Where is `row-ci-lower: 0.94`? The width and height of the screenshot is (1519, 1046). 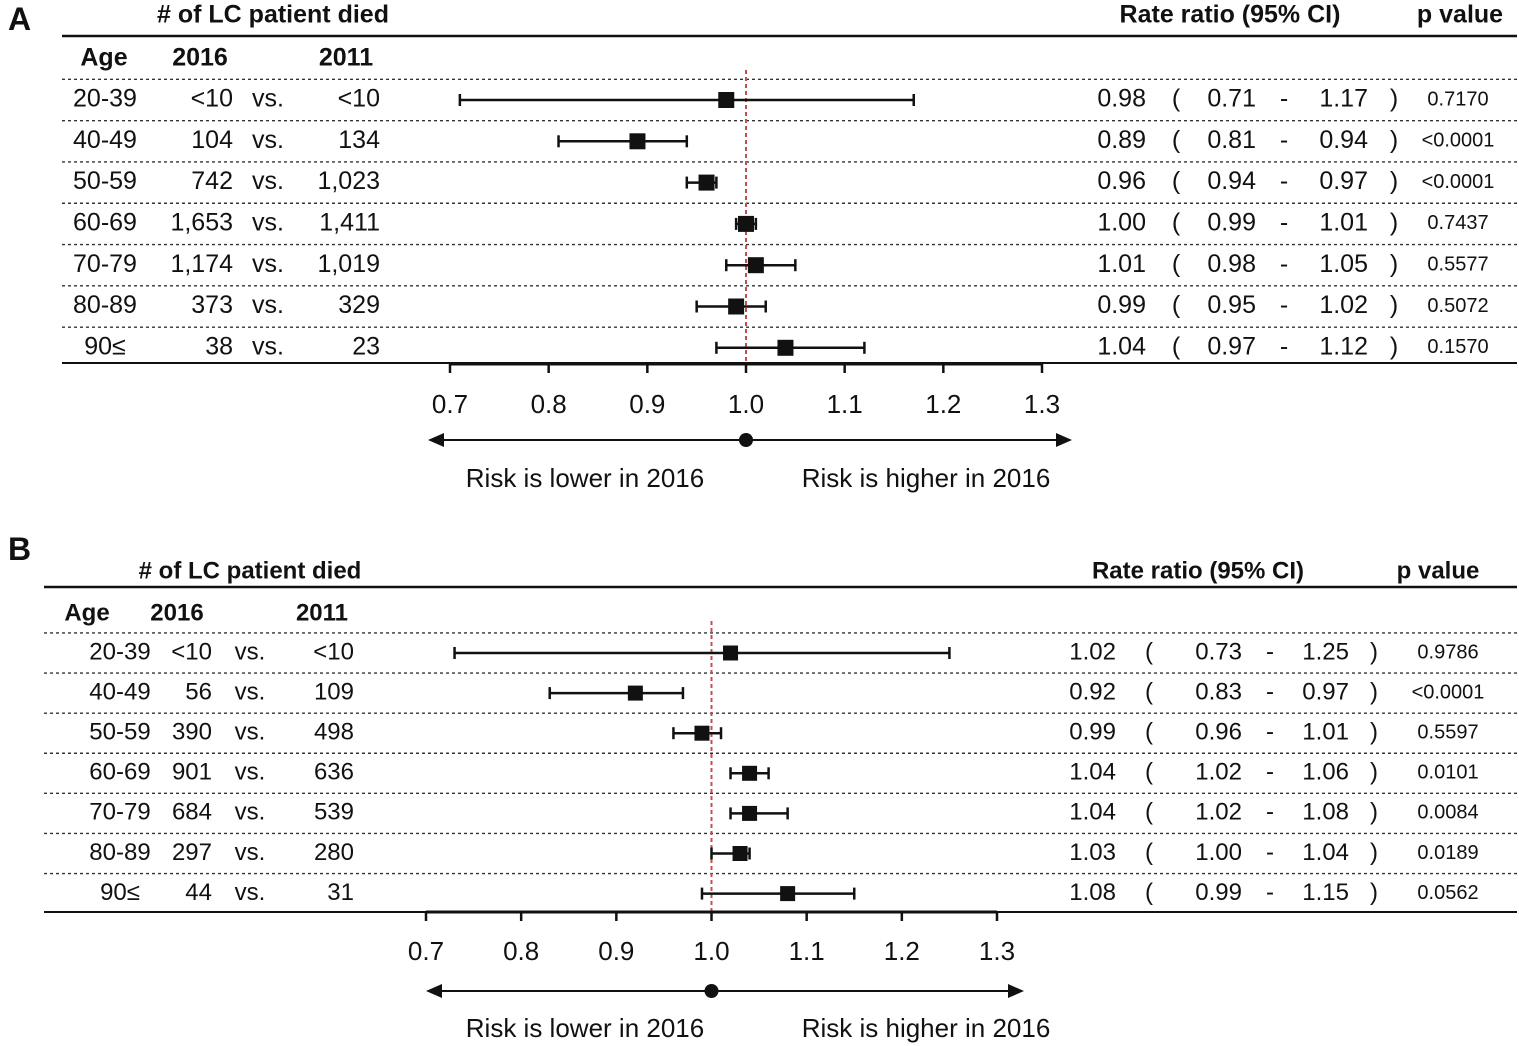
row-ci-lower: 0.94 is located at coordinates (1231, 181).